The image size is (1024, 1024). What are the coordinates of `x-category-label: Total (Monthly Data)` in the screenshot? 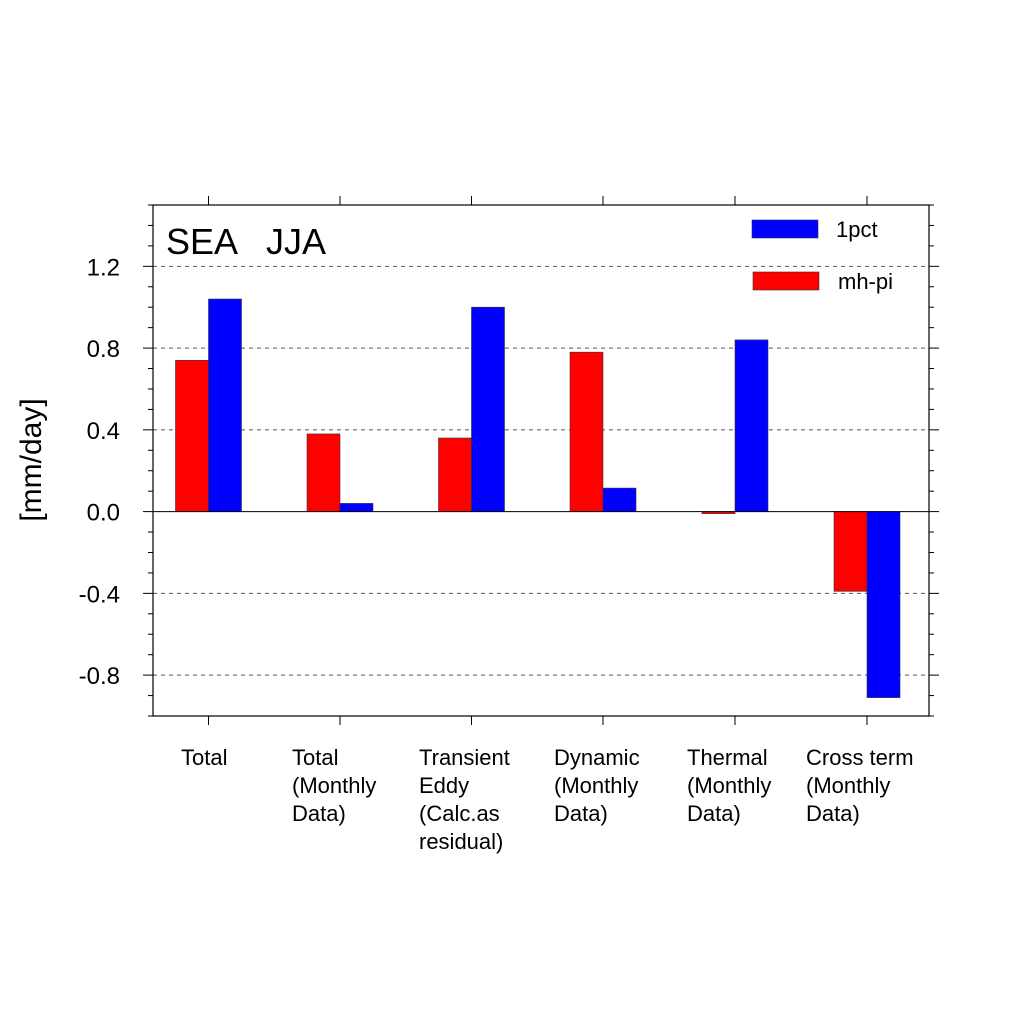 It's located at (334, 785).